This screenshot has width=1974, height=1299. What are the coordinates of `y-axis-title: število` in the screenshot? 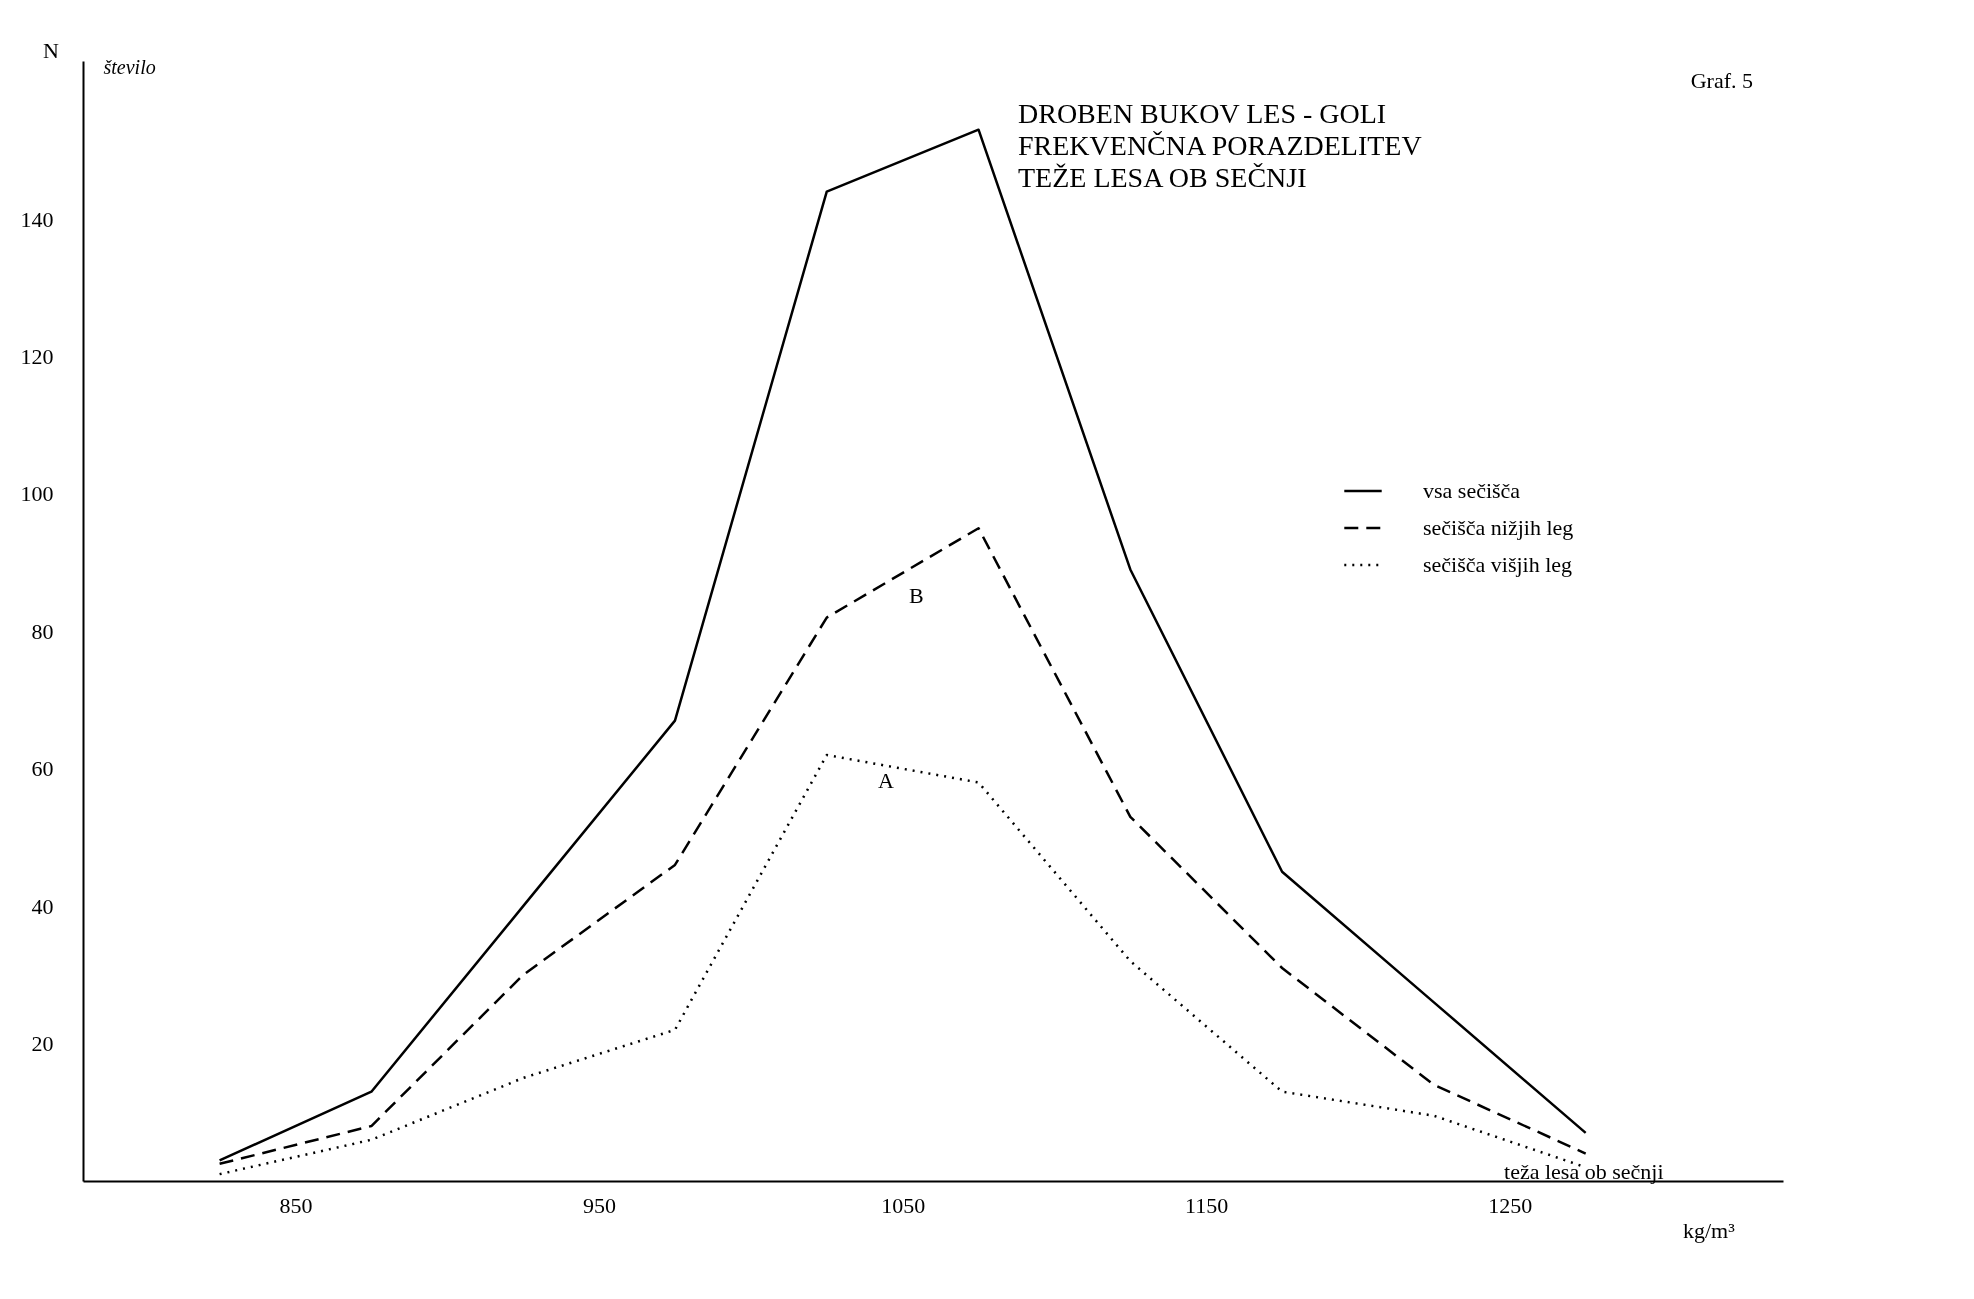 It's located at (129, 66).